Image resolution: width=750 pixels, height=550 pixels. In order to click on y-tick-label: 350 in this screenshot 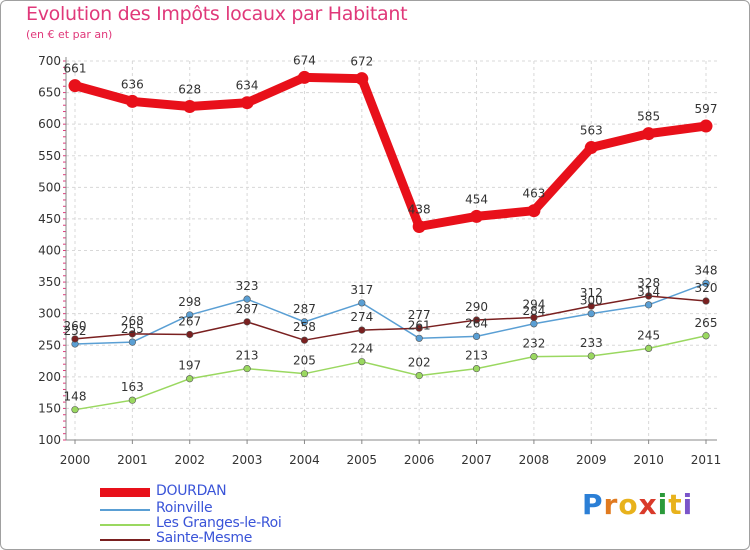, I will do `click(49, 282)`.